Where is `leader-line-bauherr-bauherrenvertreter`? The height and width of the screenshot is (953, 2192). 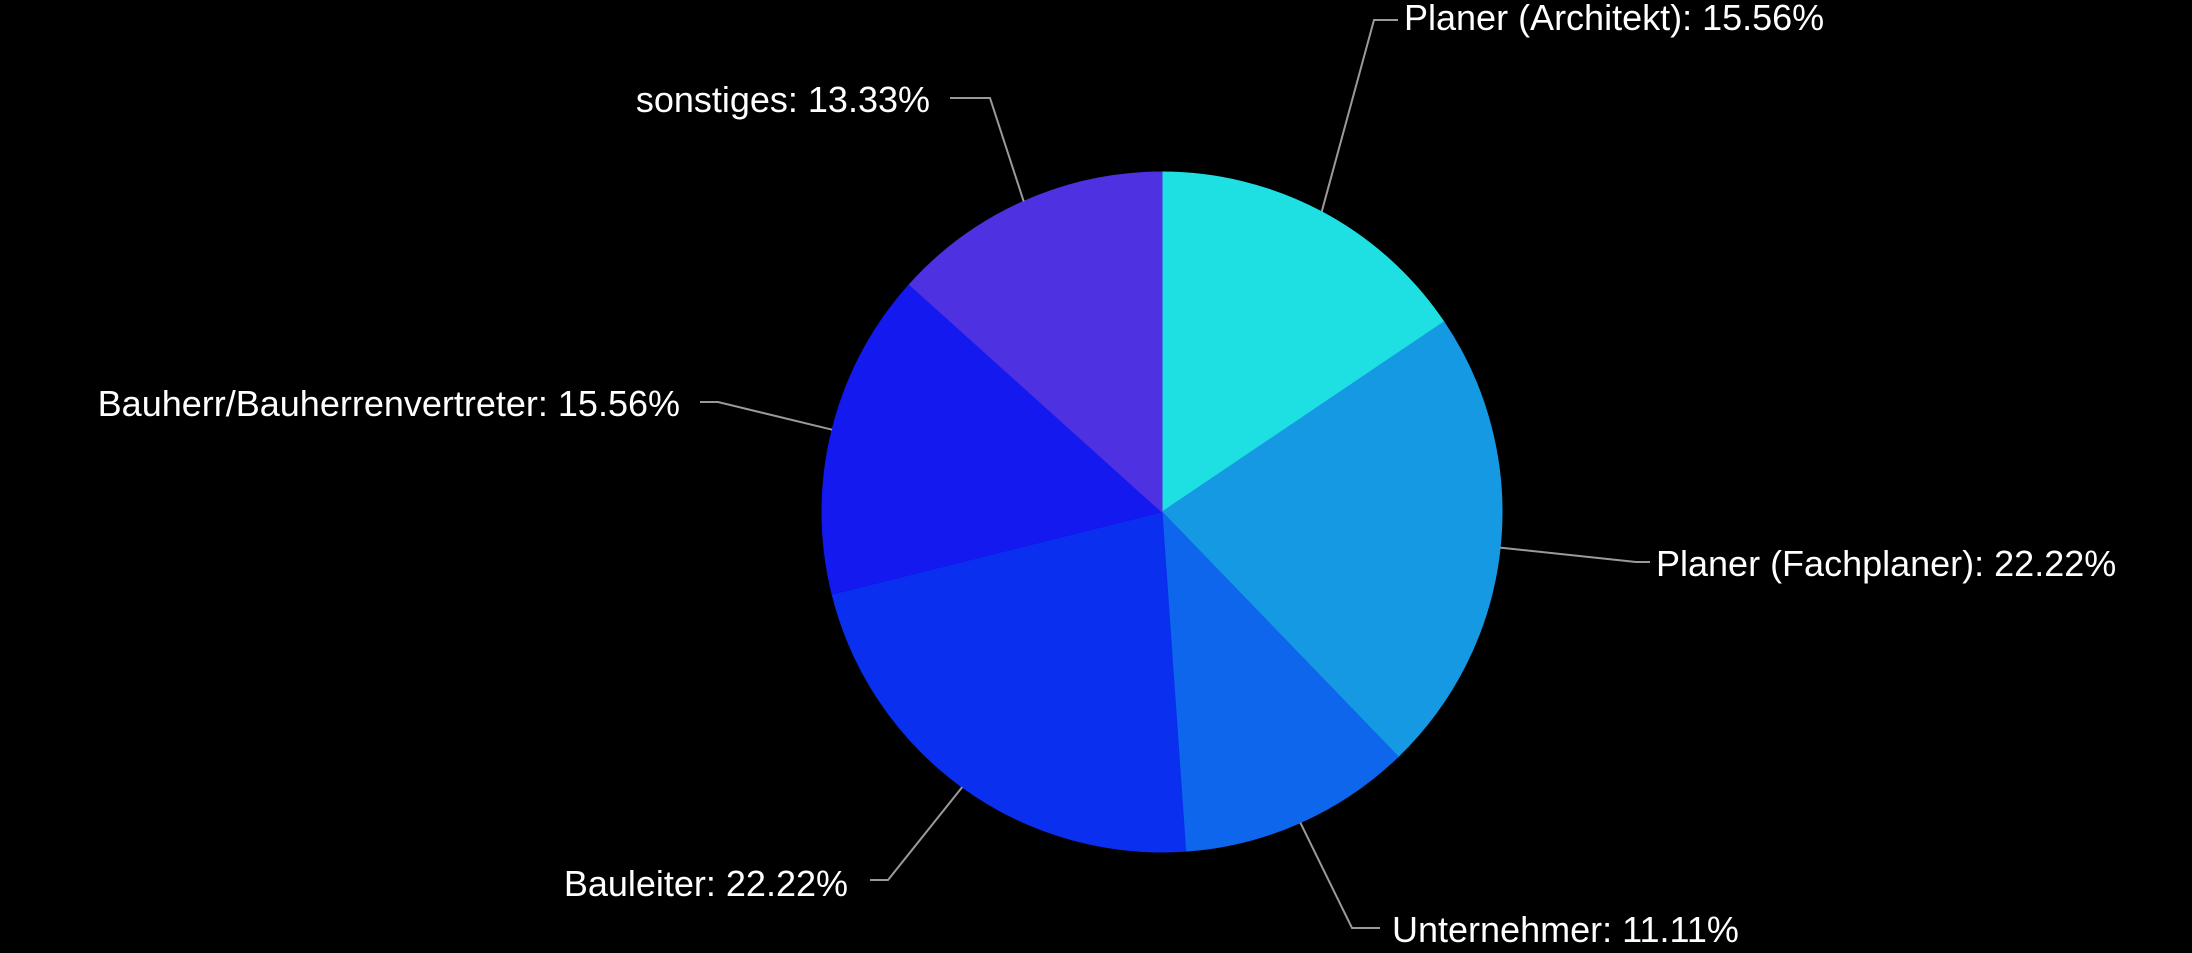
leader-line-bauherr-bauherrenvertreter is located at coordinates (766, 416).